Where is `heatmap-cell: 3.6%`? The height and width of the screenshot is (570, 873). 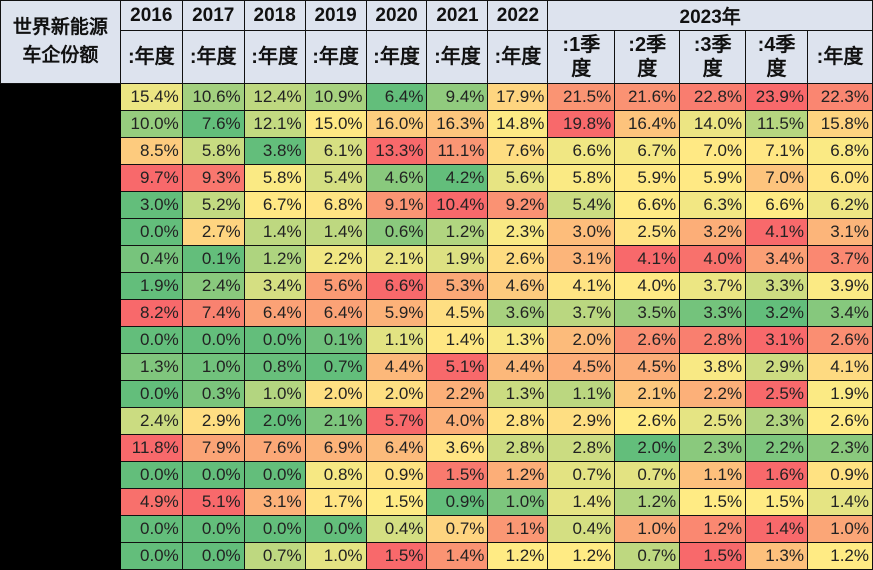
heatmap-cell: 3.6% is located at coordinates (457, 448).